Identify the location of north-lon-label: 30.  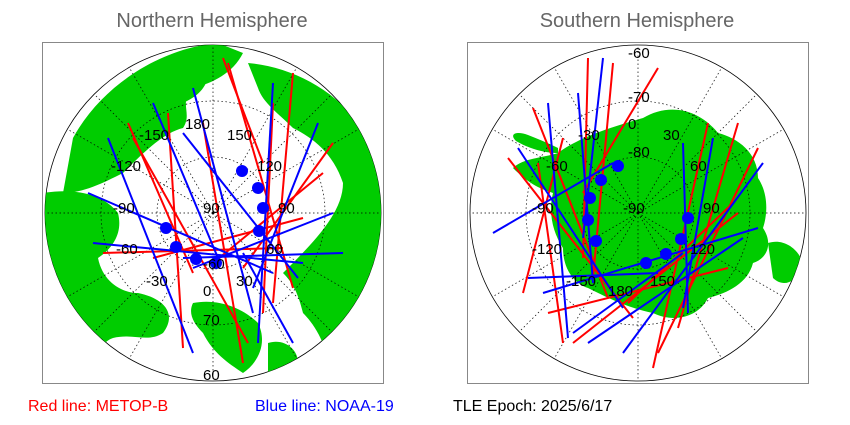
(244, 281).